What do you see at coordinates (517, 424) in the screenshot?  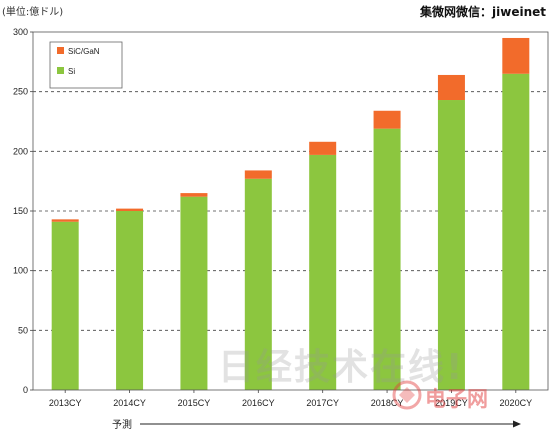 I see `forecast-arrow-head-icon` at bounding box center [517, 424].